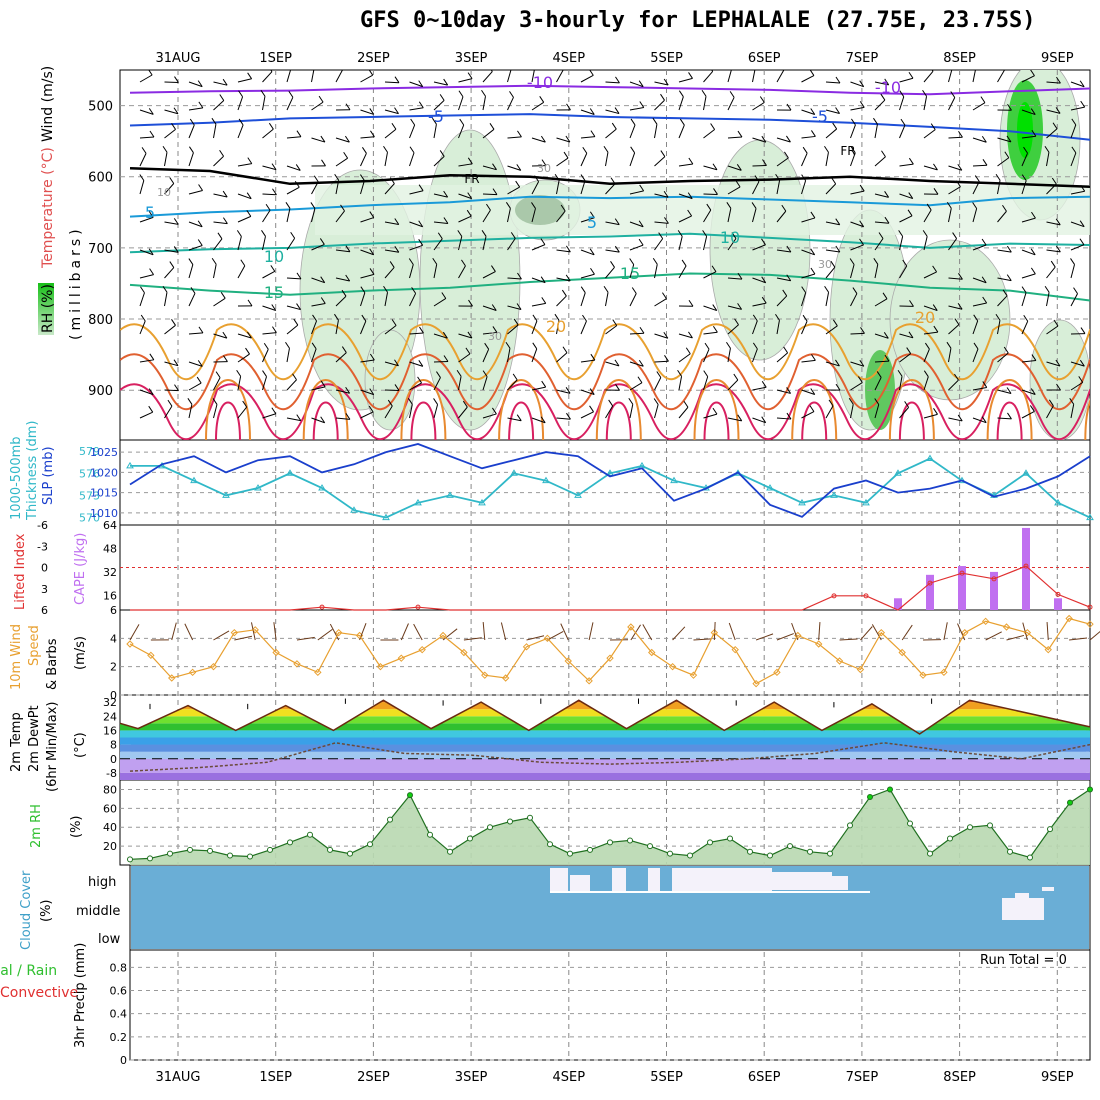 This screenshot has width=1100, height=1100. I want to click on wind10m-barb, so click(702, 639).